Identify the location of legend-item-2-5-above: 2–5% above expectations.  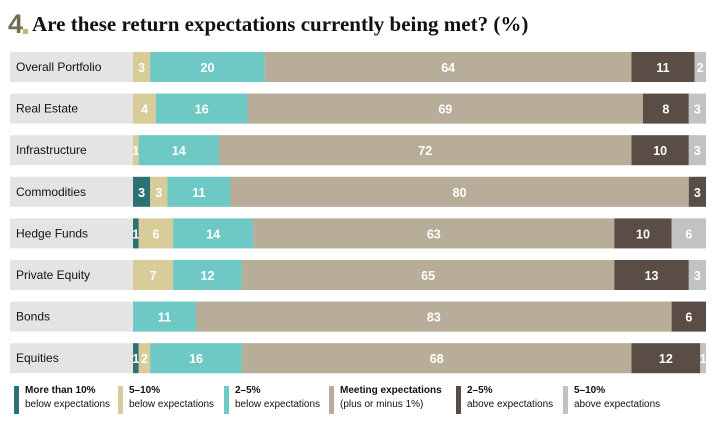
(504, 399).